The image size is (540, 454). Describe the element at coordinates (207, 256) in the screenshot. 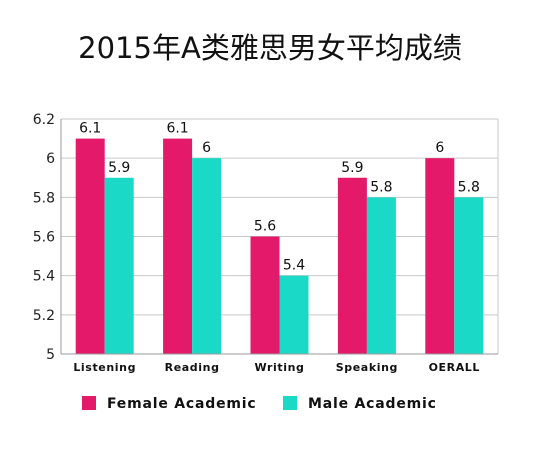

I see `bar-male-reading` at that location.